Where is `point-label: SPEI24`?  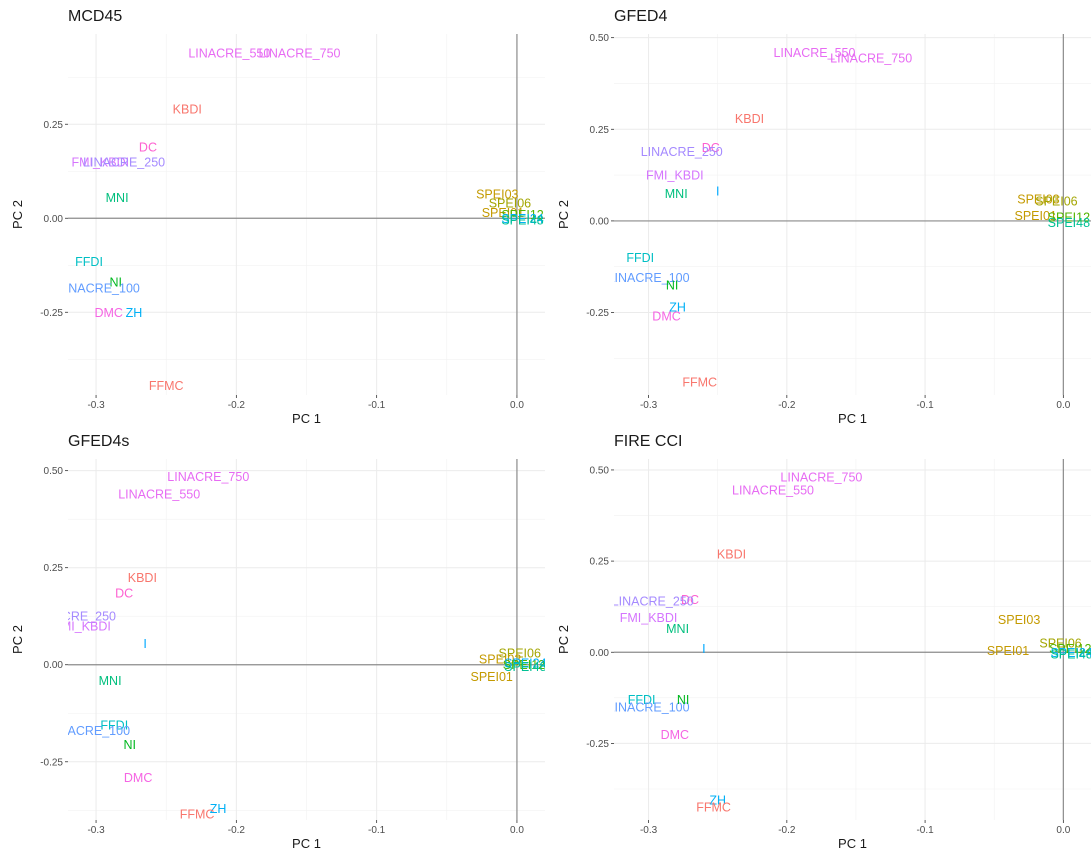 point-label: SPEI24 is located at coordinates (522, 219).